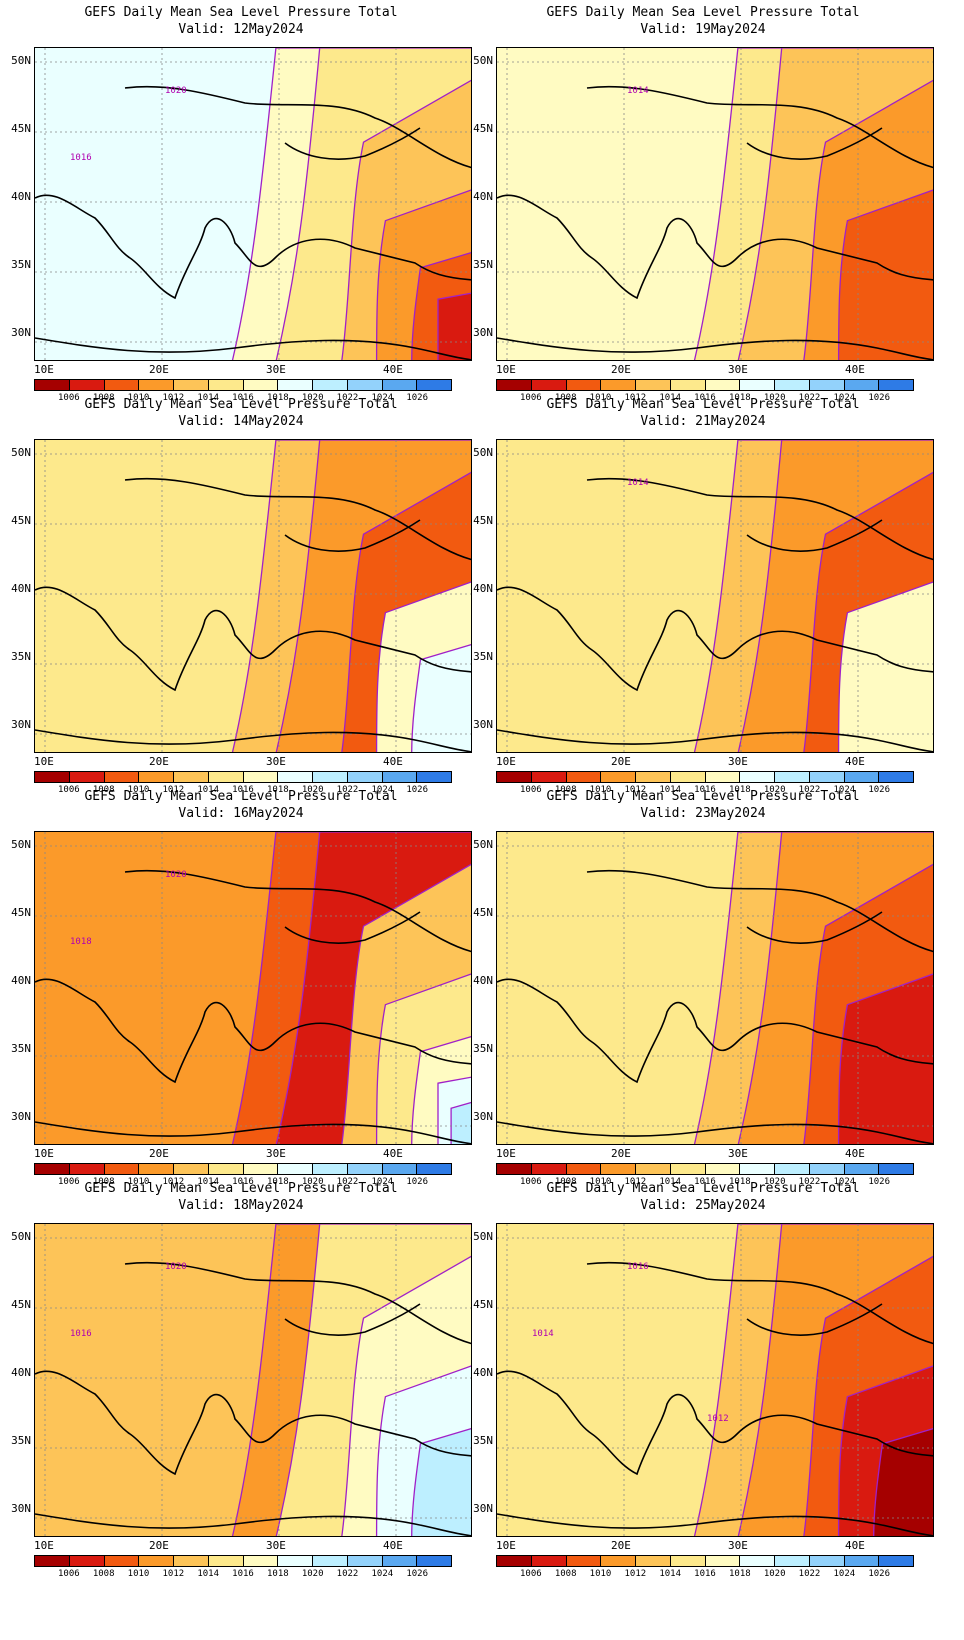  Describe the element at coordinates (844, 1182) in the screenshot. I see `colorbar-label: 1024` at that location.